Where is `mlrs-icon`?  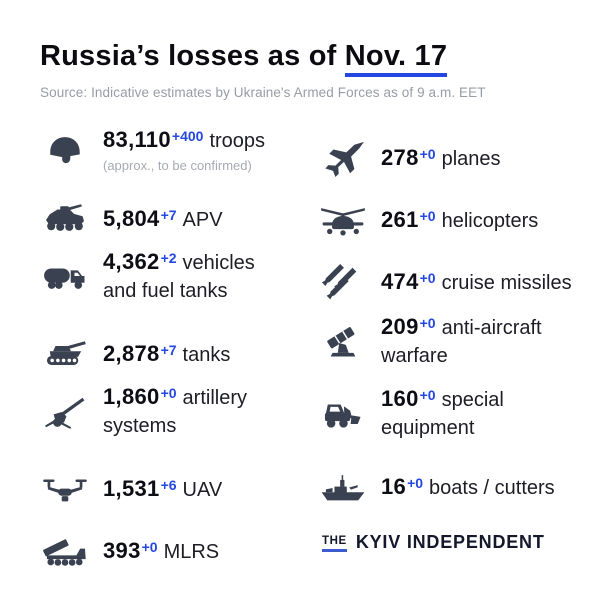
mlrs-icon is located at coordinates (65, 552).